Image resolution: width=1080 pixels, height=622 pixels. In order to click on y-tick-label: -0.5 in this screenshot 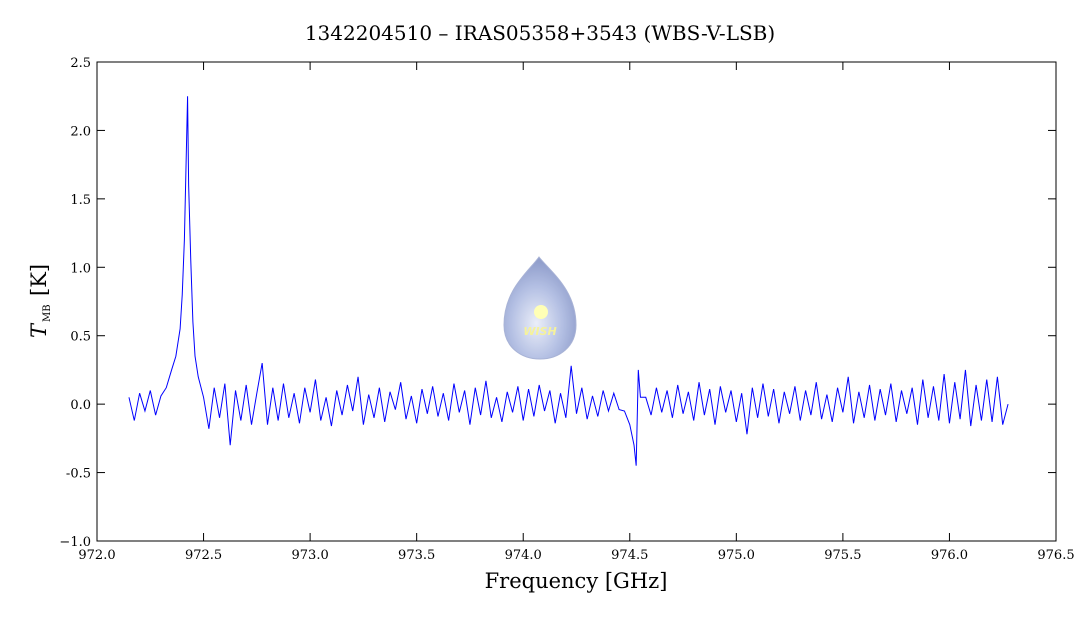, I will do `click(78, 474)`.